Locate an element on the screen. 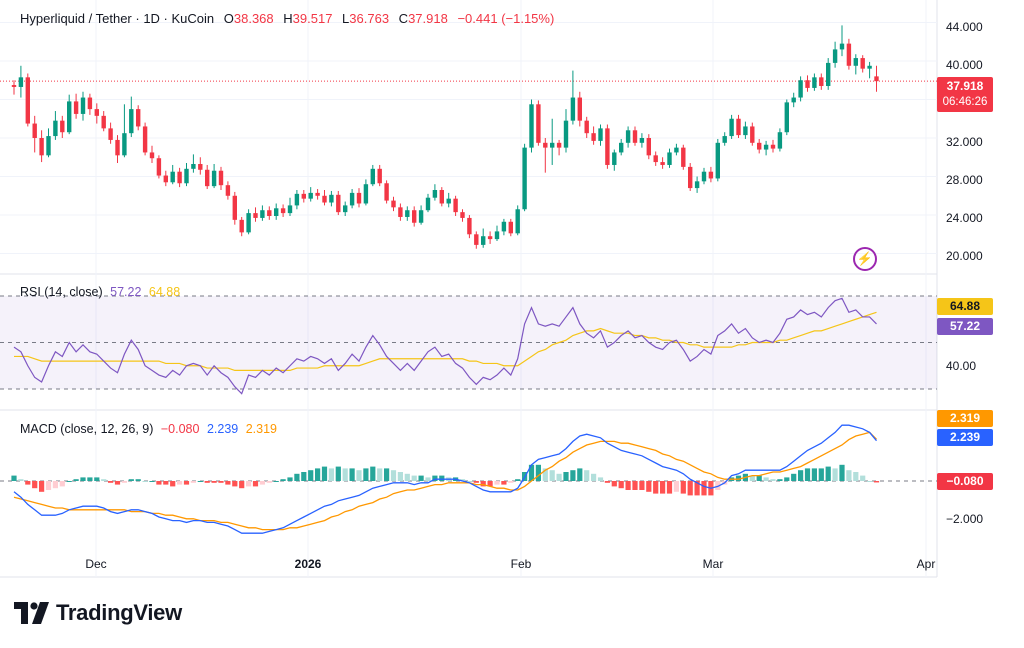  low-label: L is located at coordinates (346, 18).